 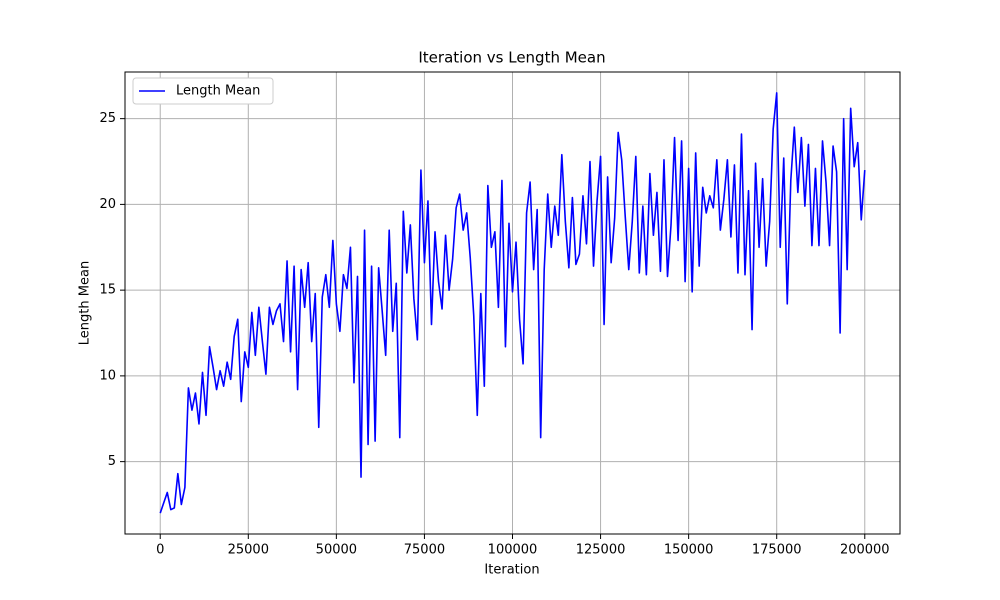 I want to click on y-tick-label: 10, so click(x=107, y=375).